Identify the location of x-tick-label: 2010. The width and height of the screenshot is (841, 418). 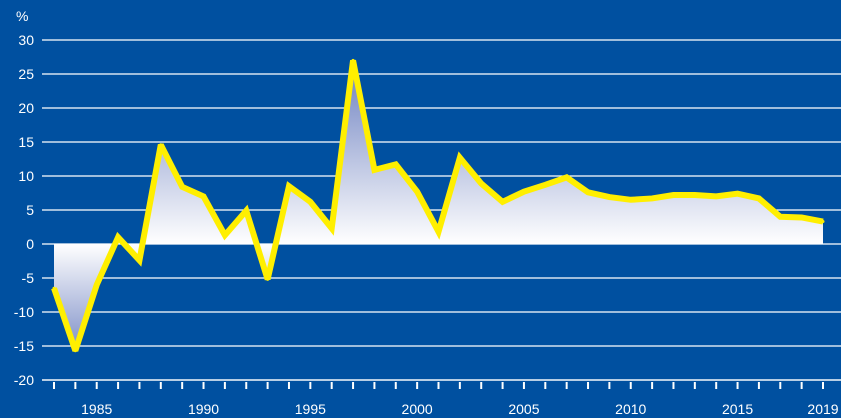
(630, 409).